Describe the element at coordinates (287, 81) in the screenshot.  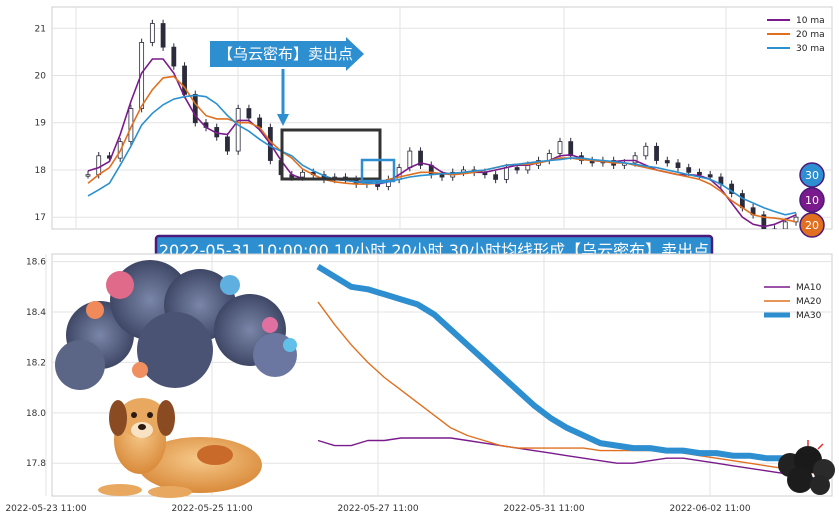
I see `sell-signal-callout: 【乌云密布】卖出点` at that location.